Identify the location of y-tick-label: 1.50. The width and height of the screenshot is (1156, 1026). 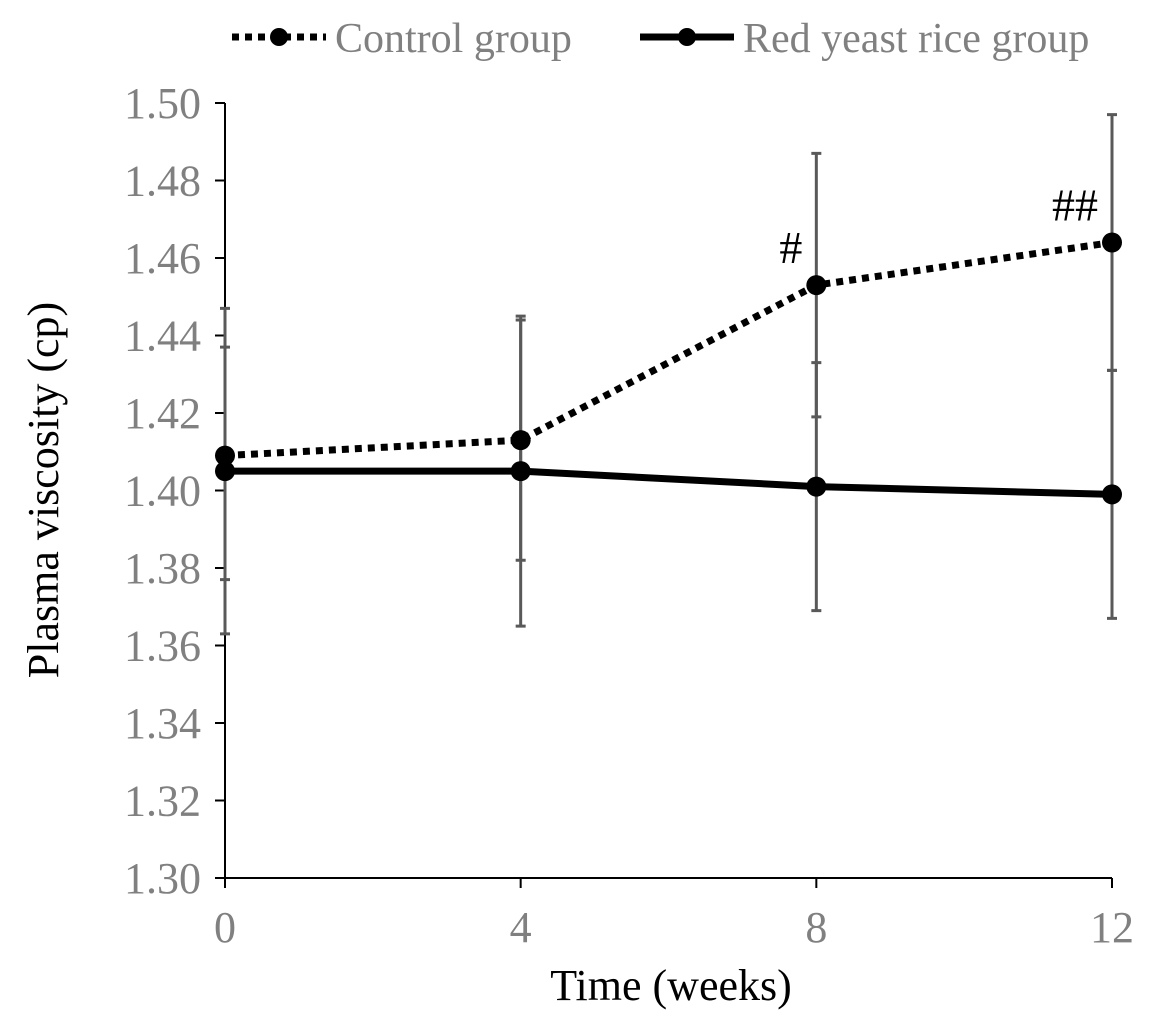
(162, 103).